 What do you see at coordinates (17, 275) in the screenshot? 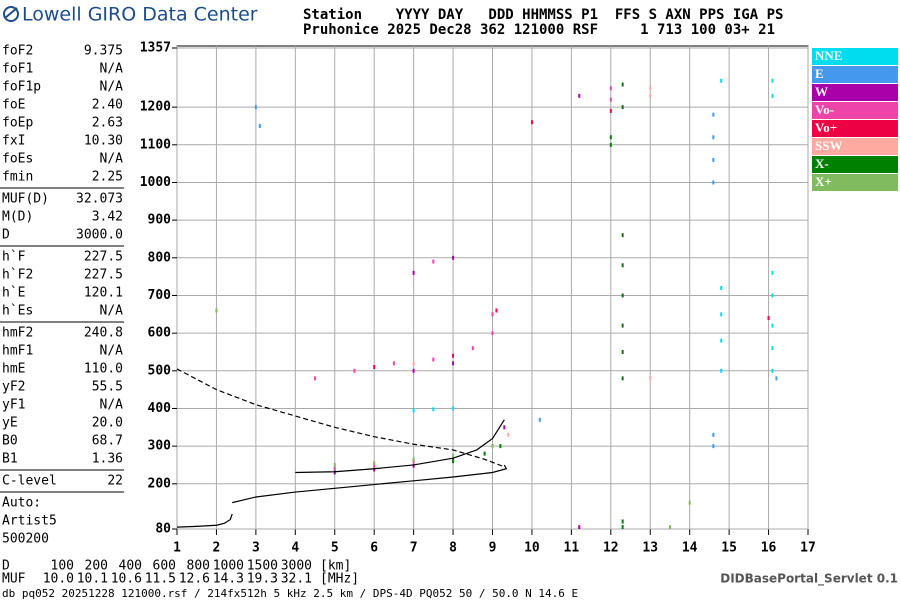
I see `param-name: h`F2` at bounding box center [17, 275].